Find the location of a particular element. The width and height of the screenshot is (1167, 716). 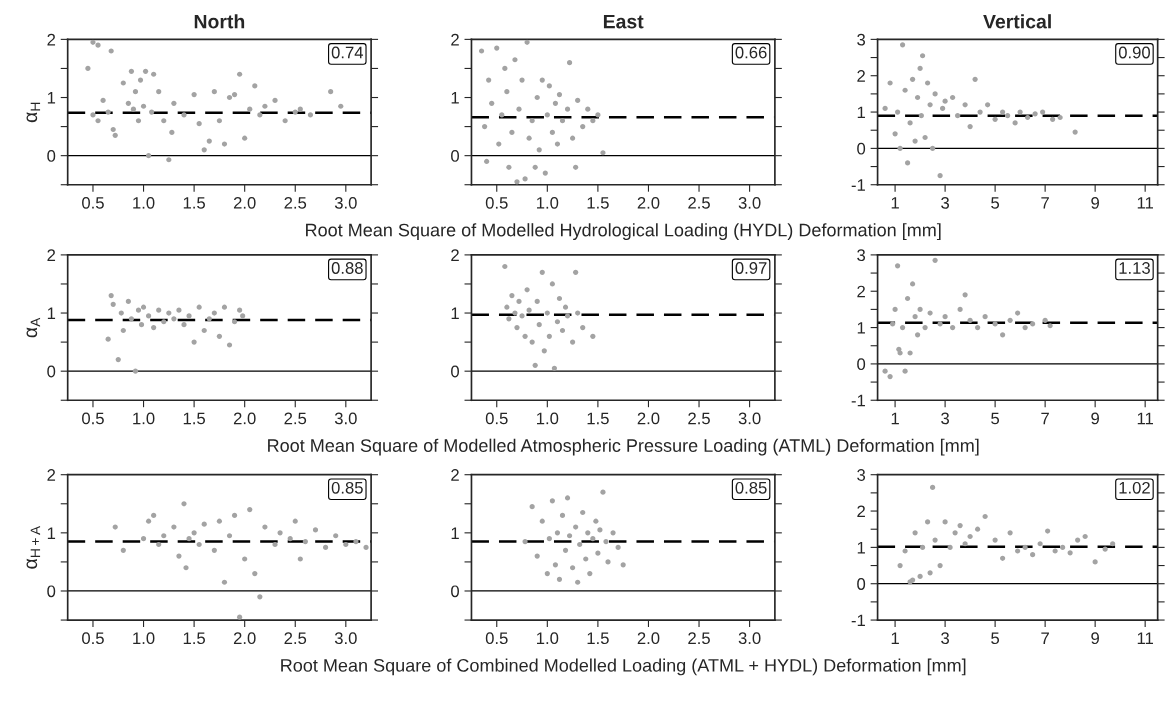

x-tick-label: 11 is located at coordinates (1145, 638).